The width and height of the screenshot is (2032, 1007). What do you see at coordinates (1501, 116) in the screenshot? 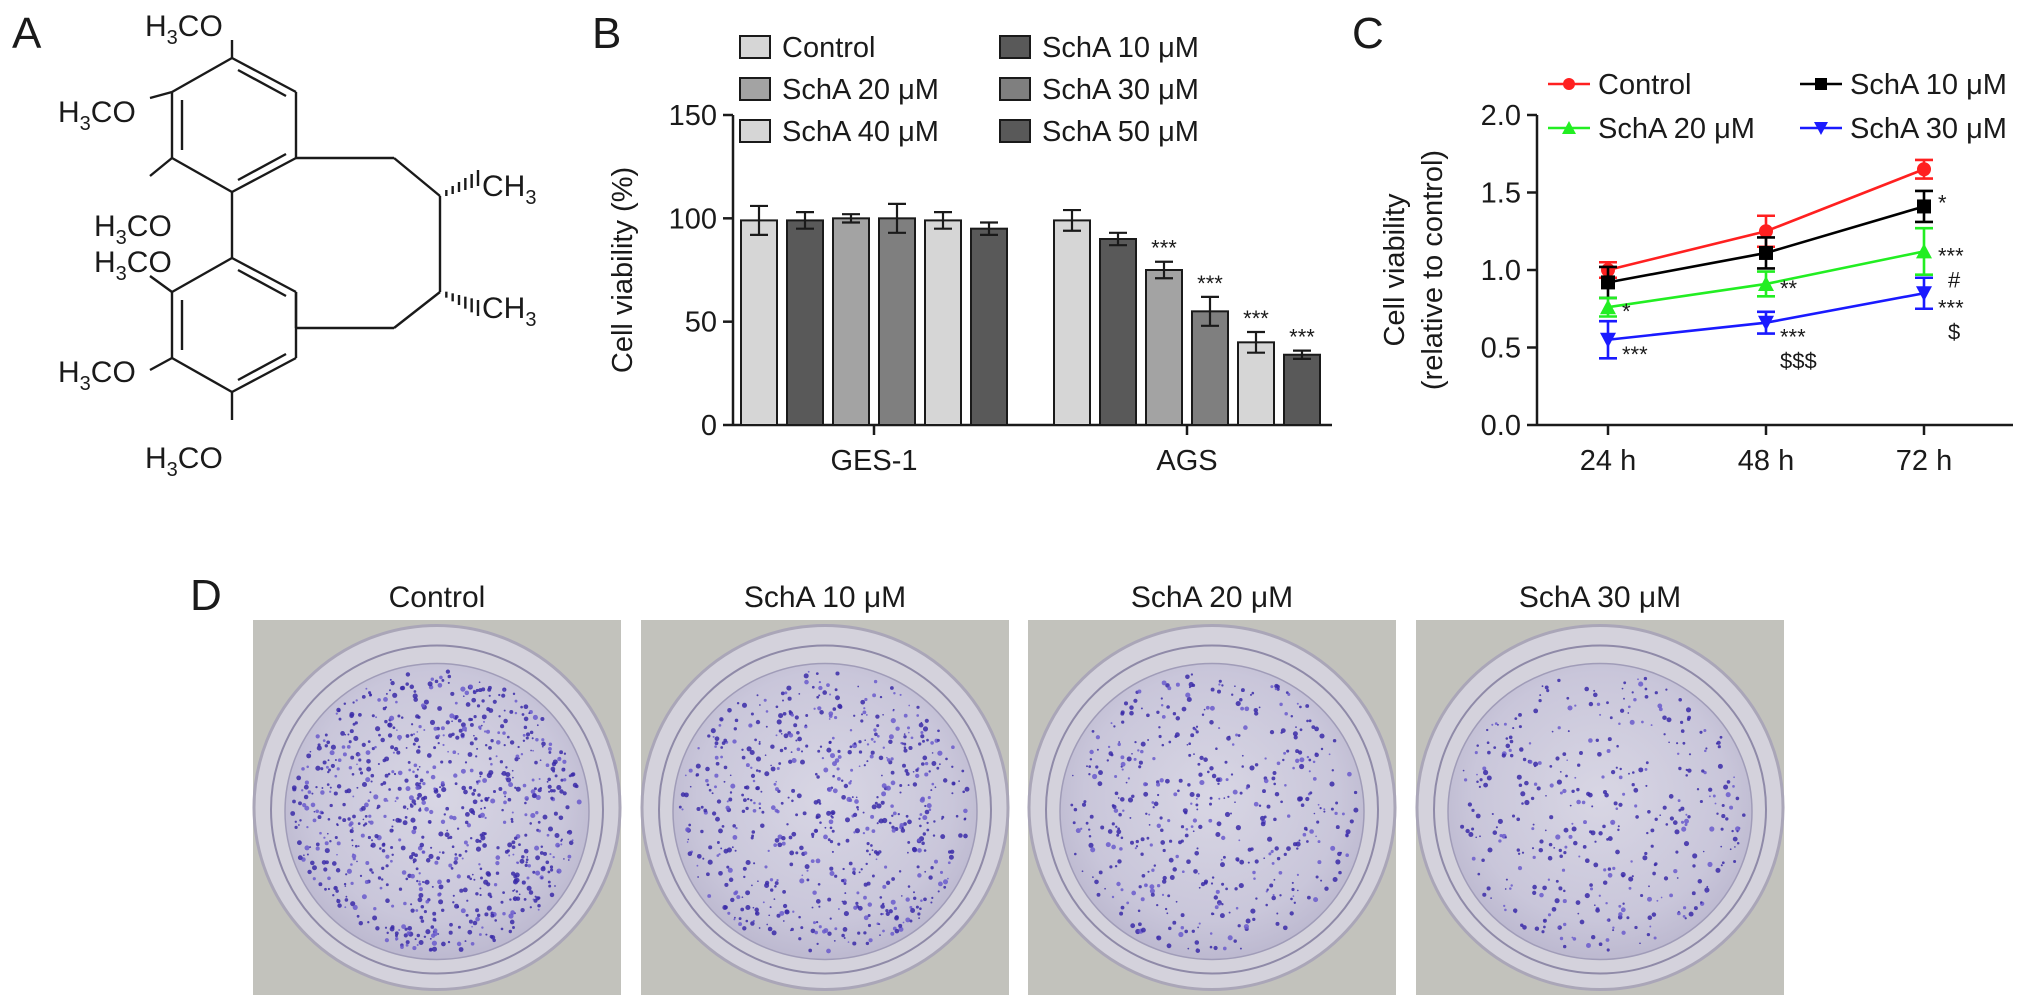
I see `y-tick-label: 2.0` at bounding box center [1501, 116].